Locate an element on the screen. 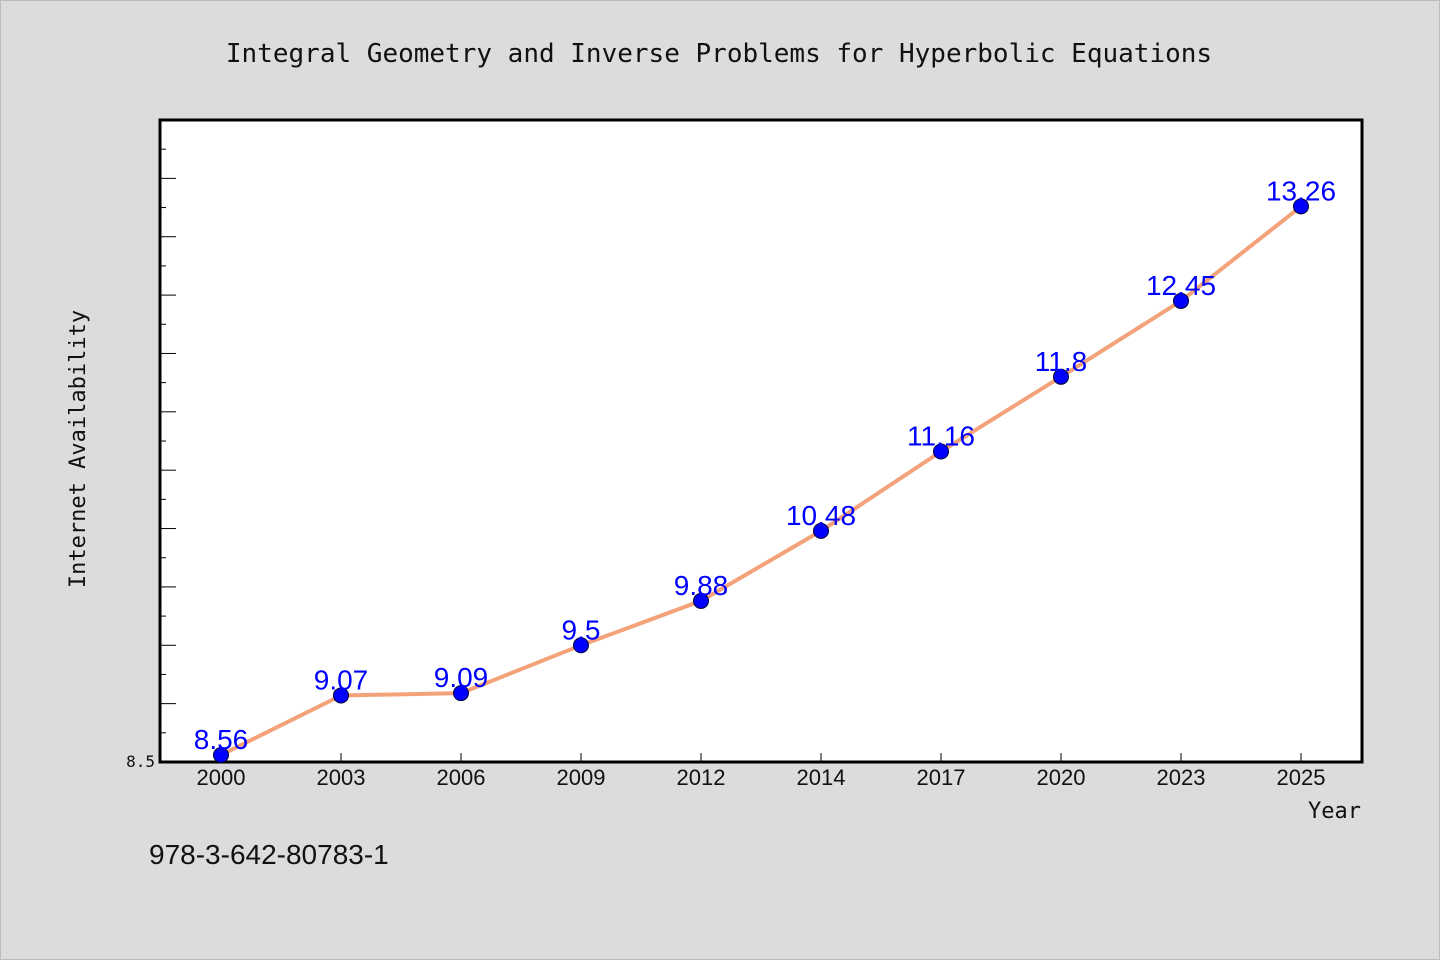 The width and height of the screenshot is (1440, 960). x-tick-label: 2006 is located at coordinates (461, 777).